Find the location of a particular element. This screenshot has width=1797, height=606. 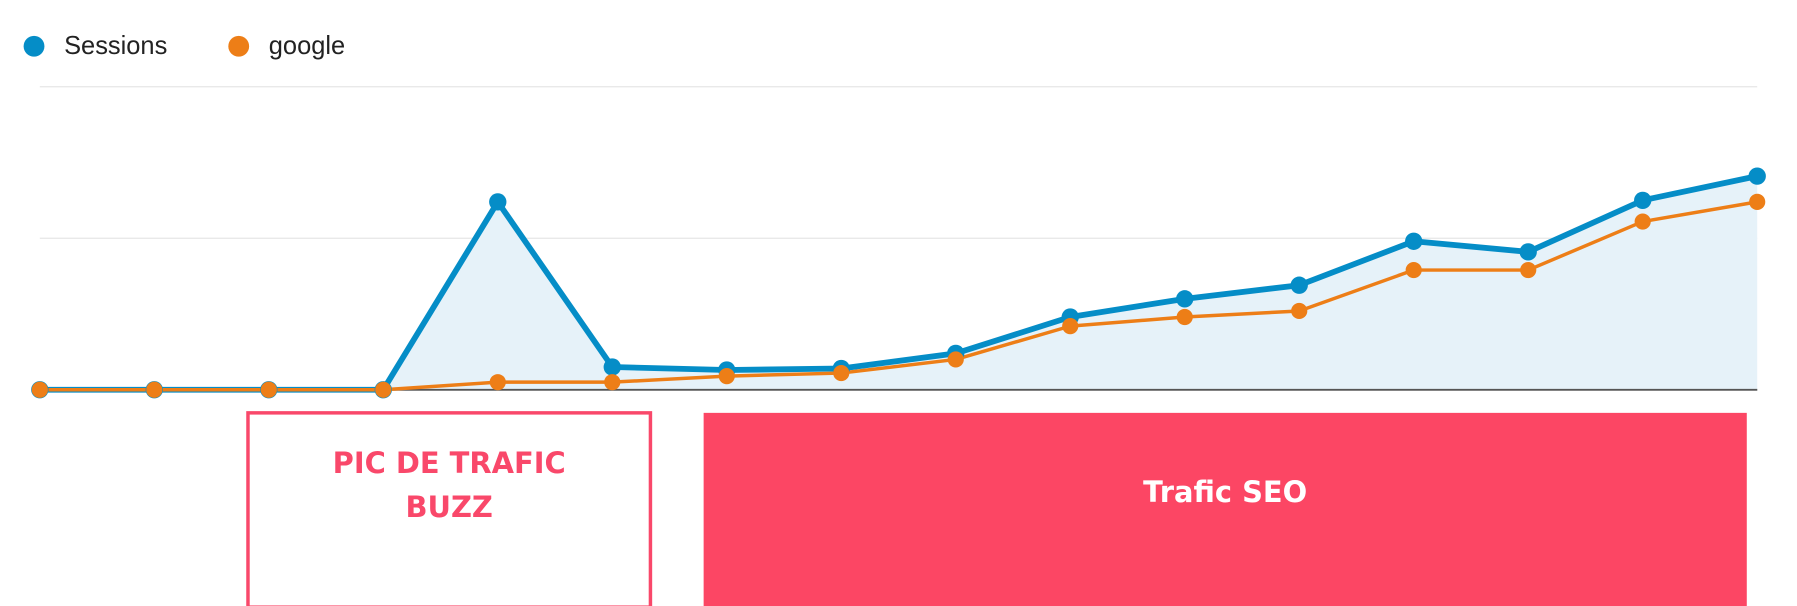

legend-label: google is located at coordinates (307, 46).